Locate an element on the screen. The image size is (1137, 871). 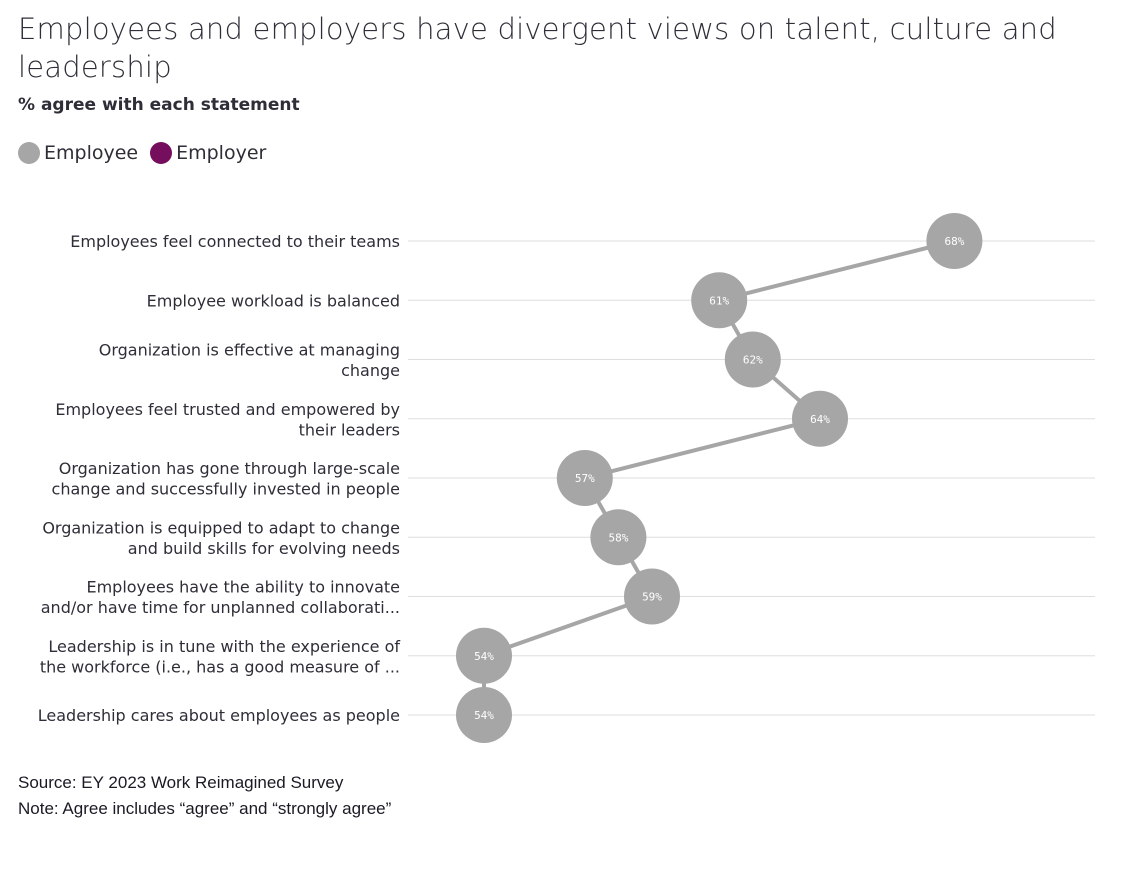
data-label: 59% is located at coordinates (652, 597).